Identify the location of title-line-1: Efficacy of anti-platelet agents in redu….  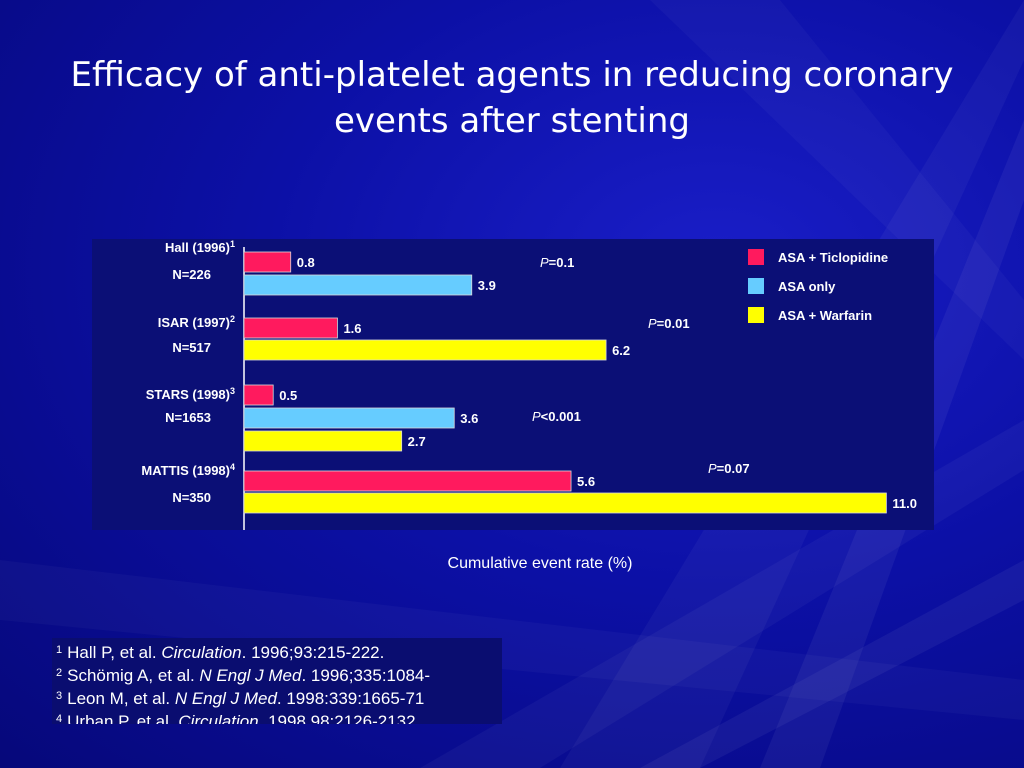
(512, 75).